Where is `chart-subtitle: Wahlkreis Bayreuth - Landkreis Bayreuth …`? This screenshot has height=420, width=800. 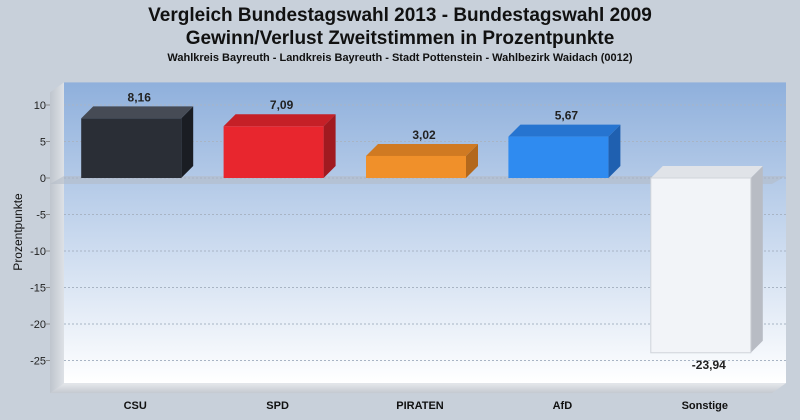 chart-subtitle: Wahlkreis Bayreuth - Landkreis Bayreuth … is located at coordinates (400, 58).